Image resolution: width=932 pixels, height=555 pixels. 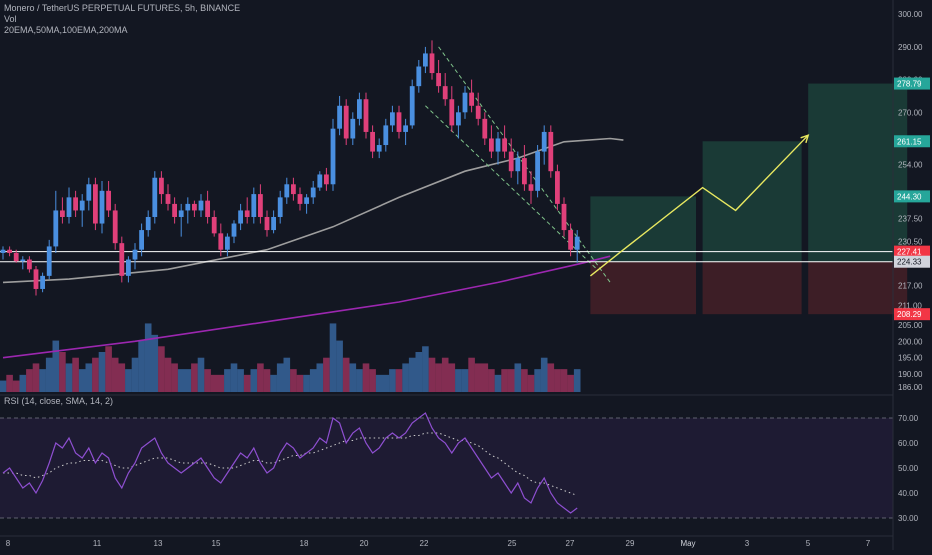 I want to click on price-tick-label: 211.00, so click(x=910, y=305).